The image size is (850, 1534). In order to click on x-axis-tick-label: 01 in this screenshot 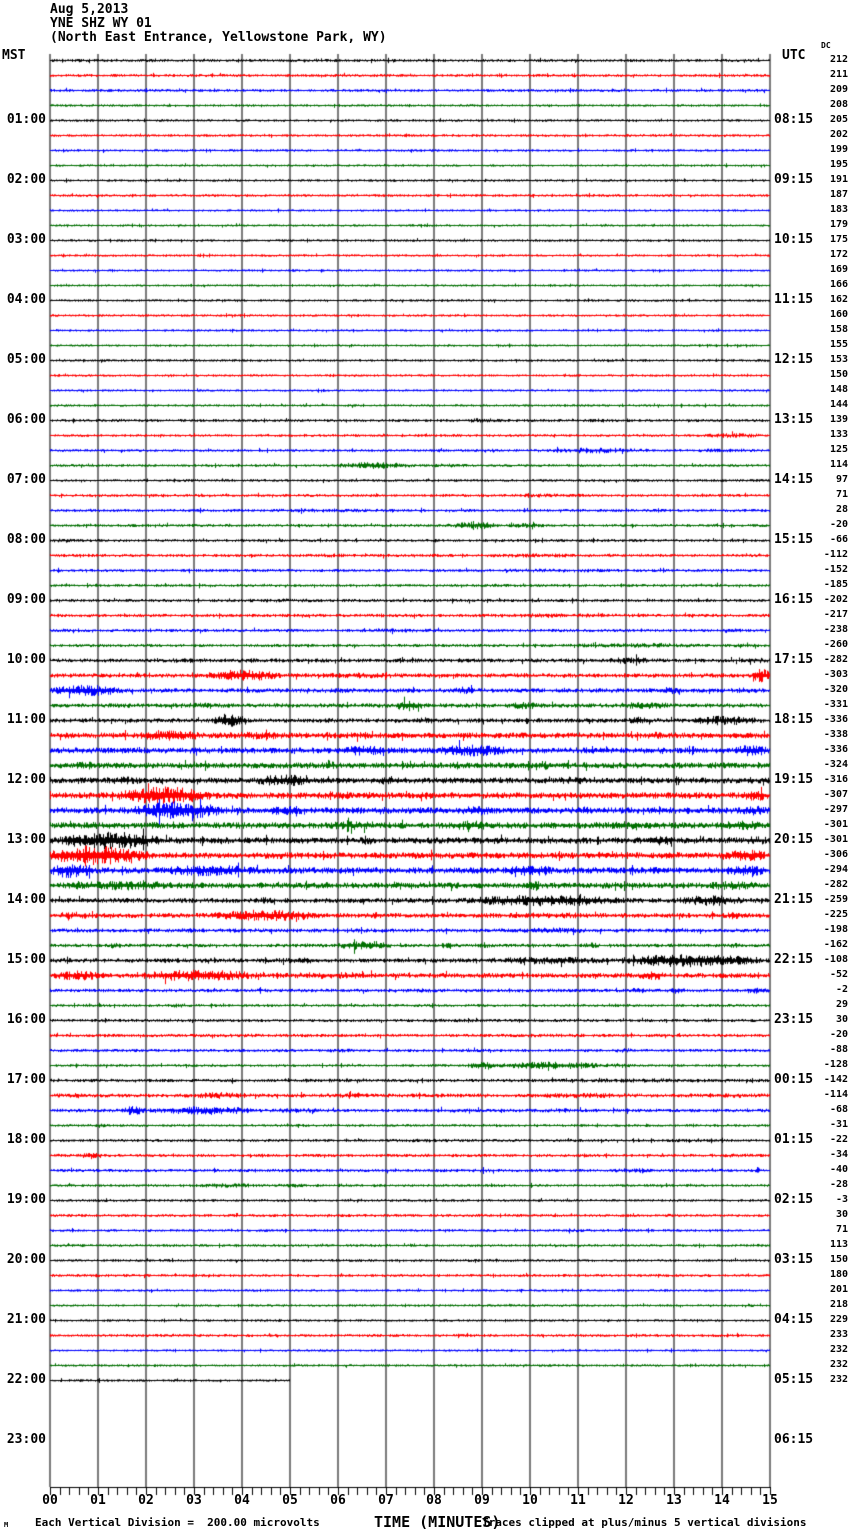, I will do `click(98, 1500)`.